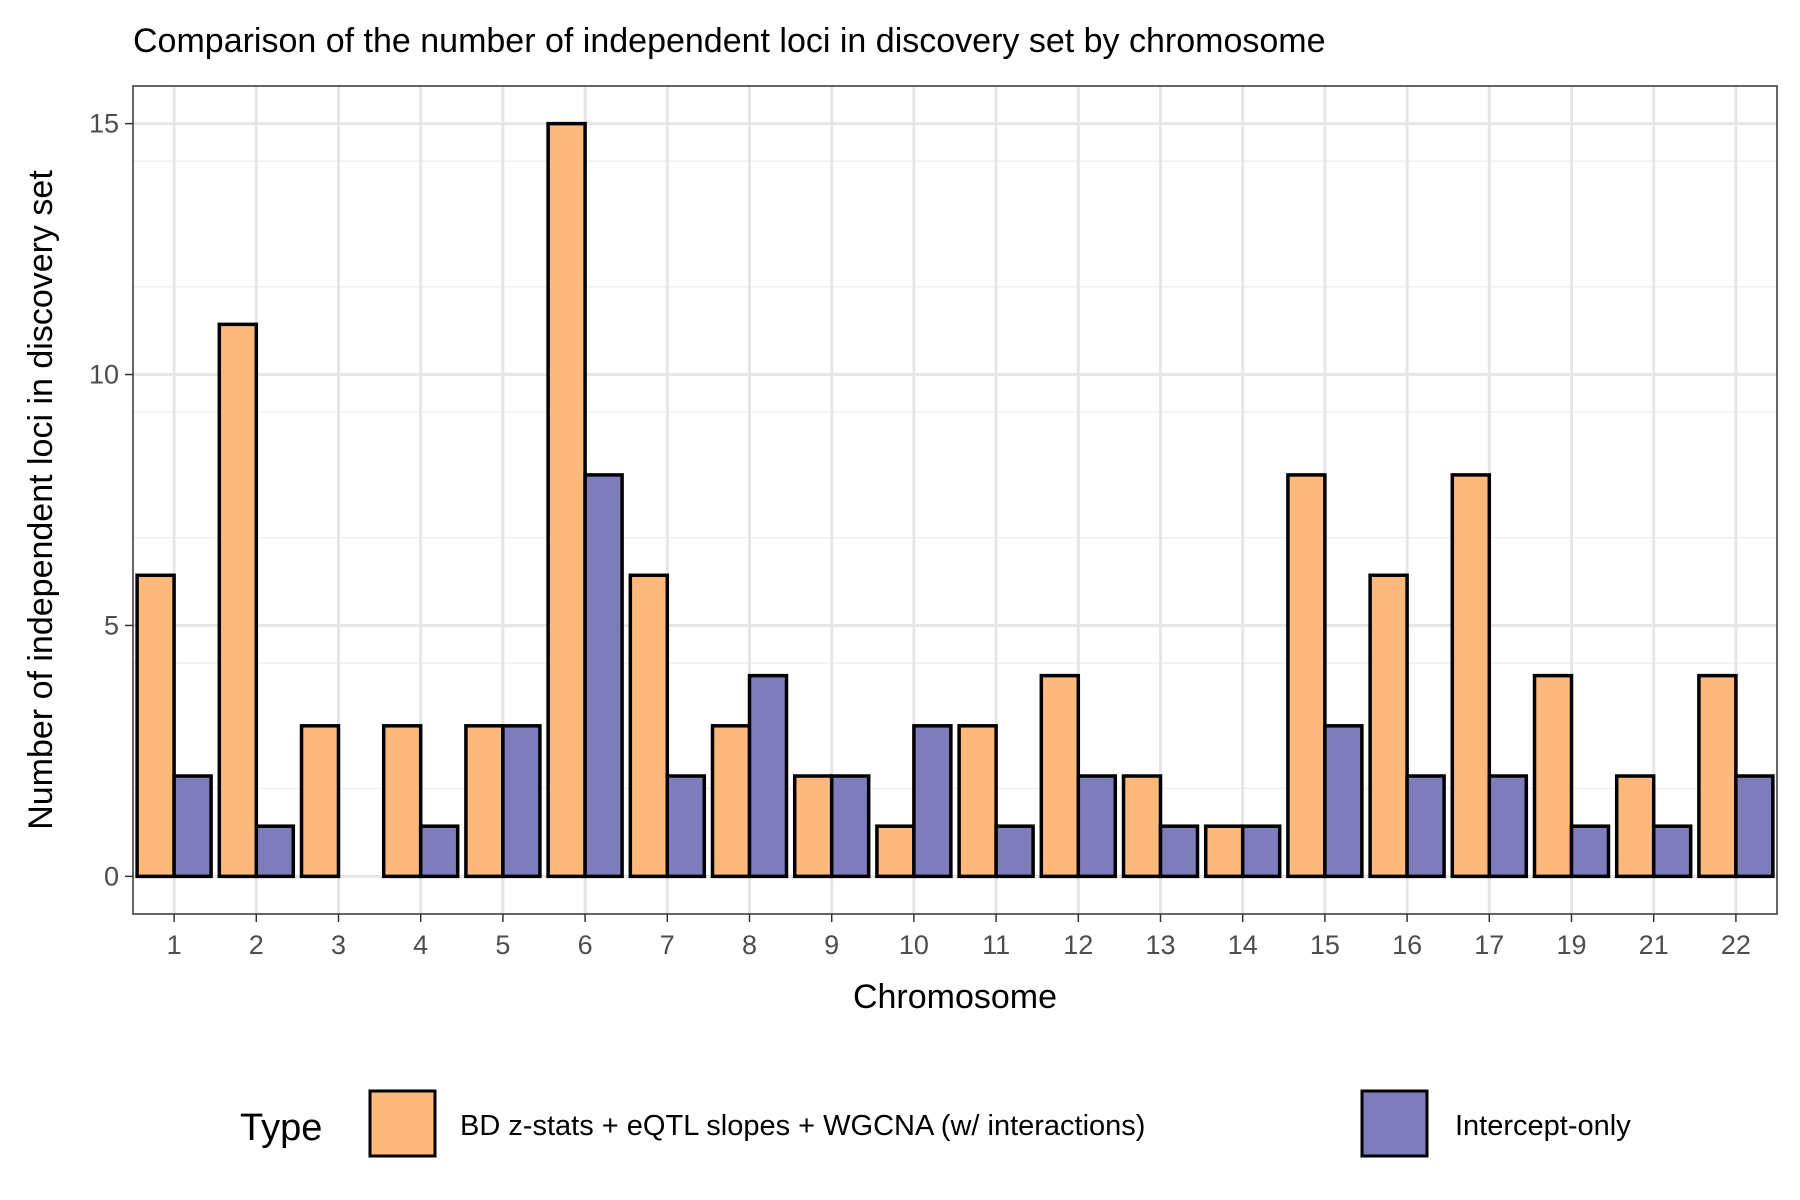 This screenshot has height=1200, width=1800. Describe the element at coordinates (420, 945) in the screenshot. I see `x-tick-label: 4` at that location.